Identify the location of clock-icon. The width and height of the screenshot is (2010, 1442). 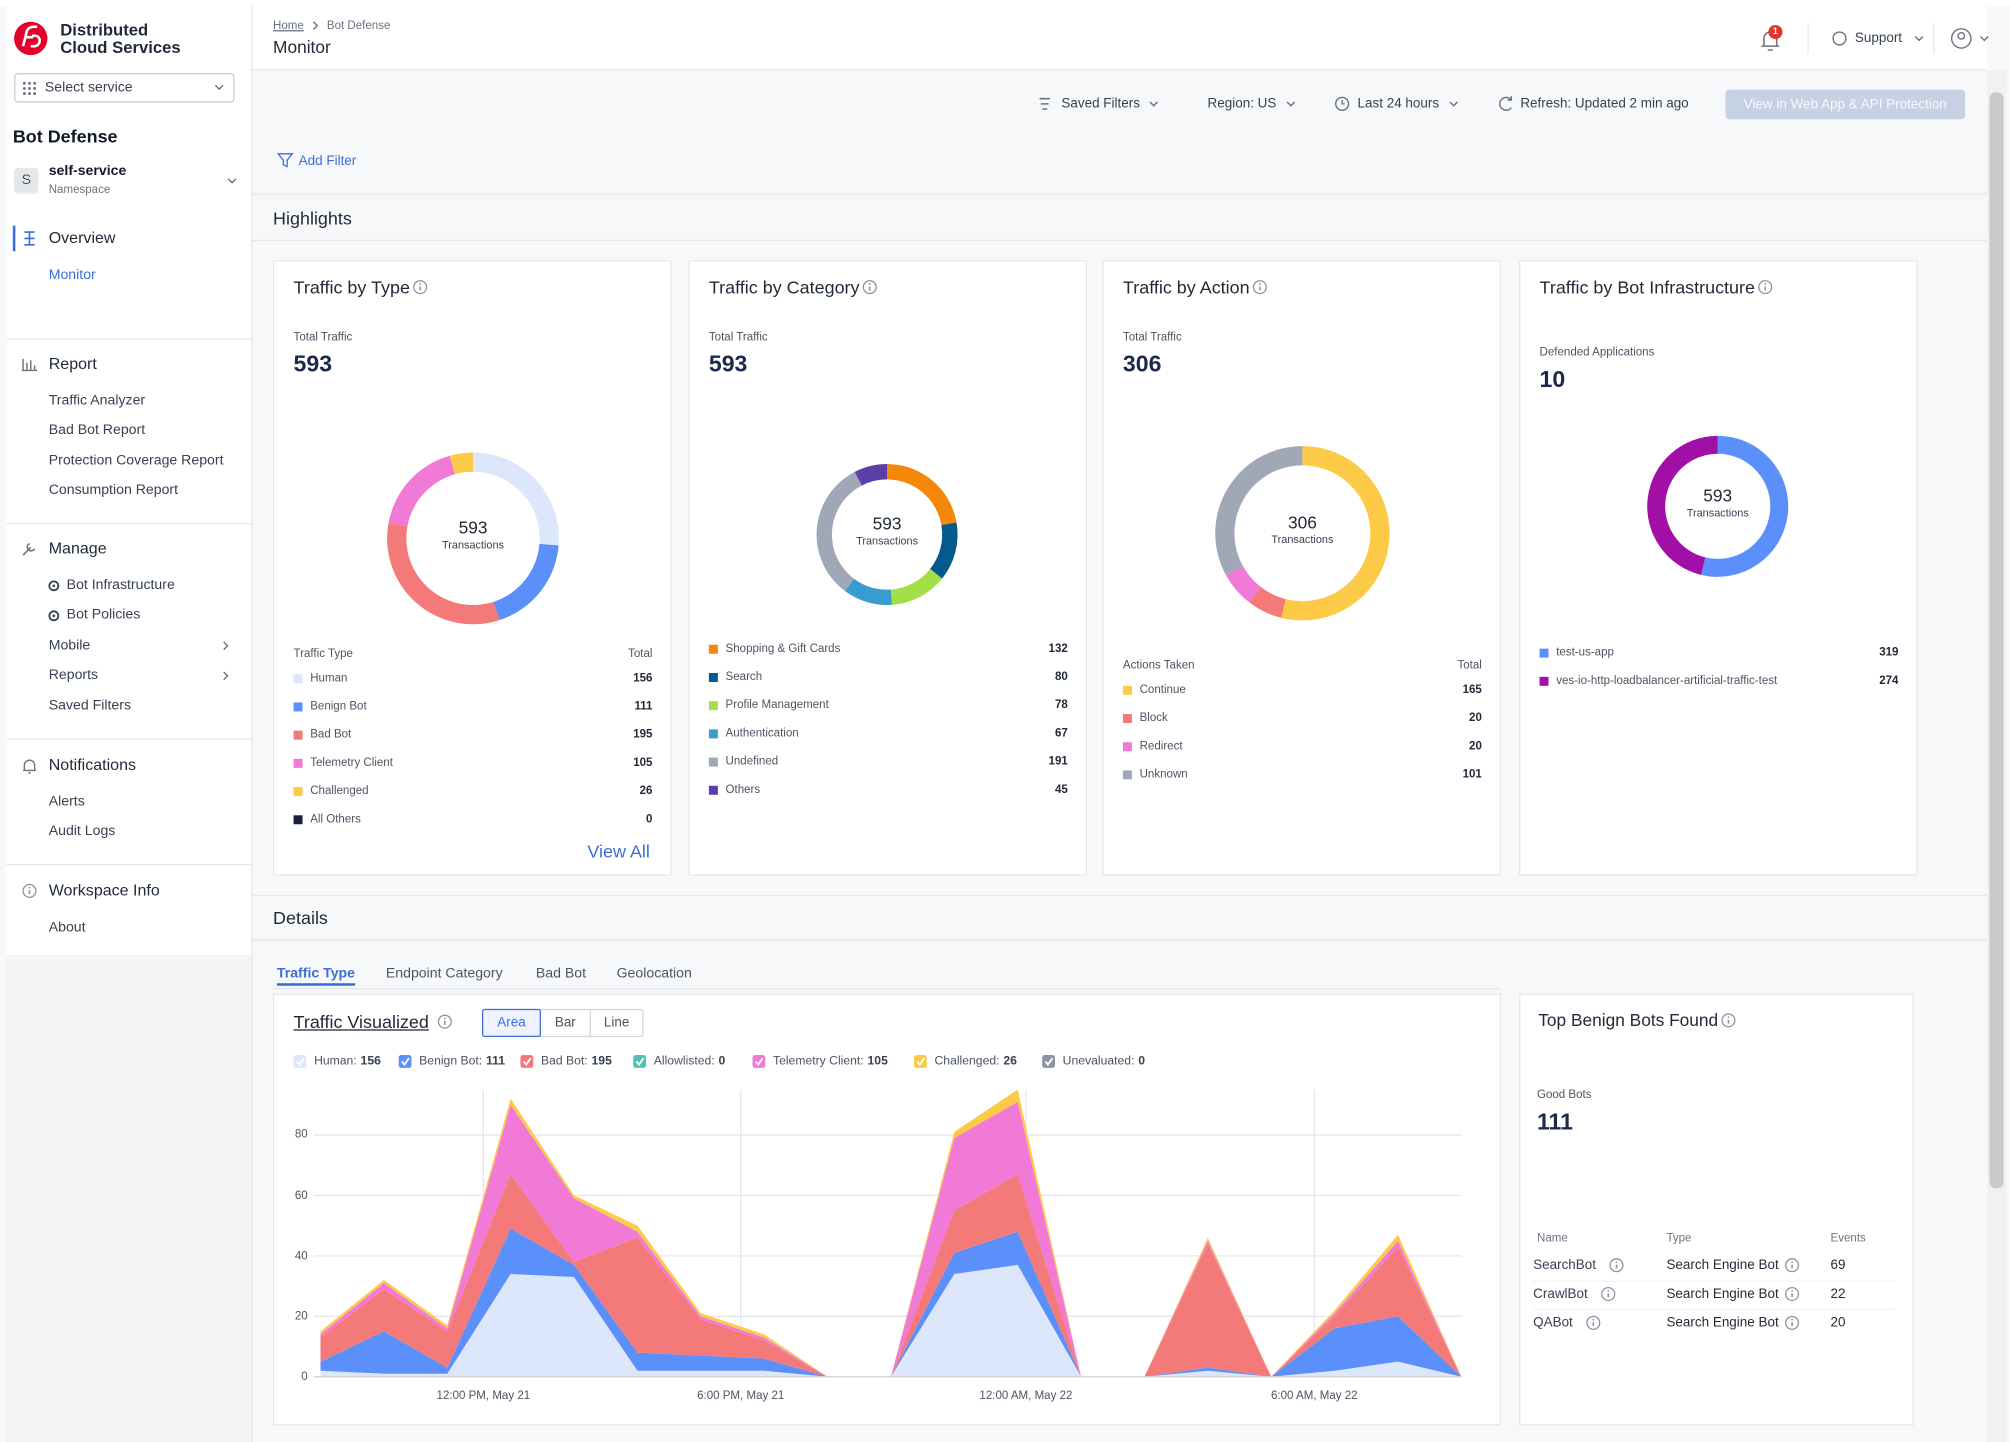
(1343, 102).